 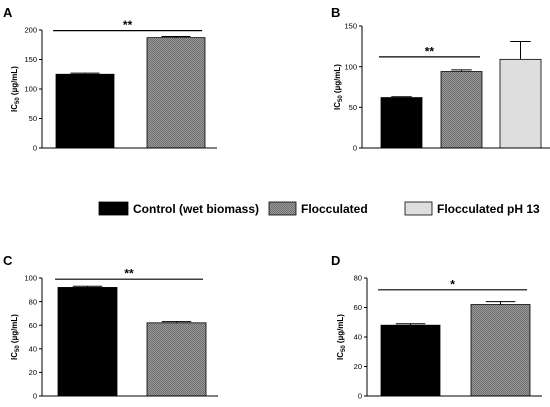 What do you see at coordinates (8, 12) in the screenshot?
I see `panel-label: A` at bounding box center [8, 12].